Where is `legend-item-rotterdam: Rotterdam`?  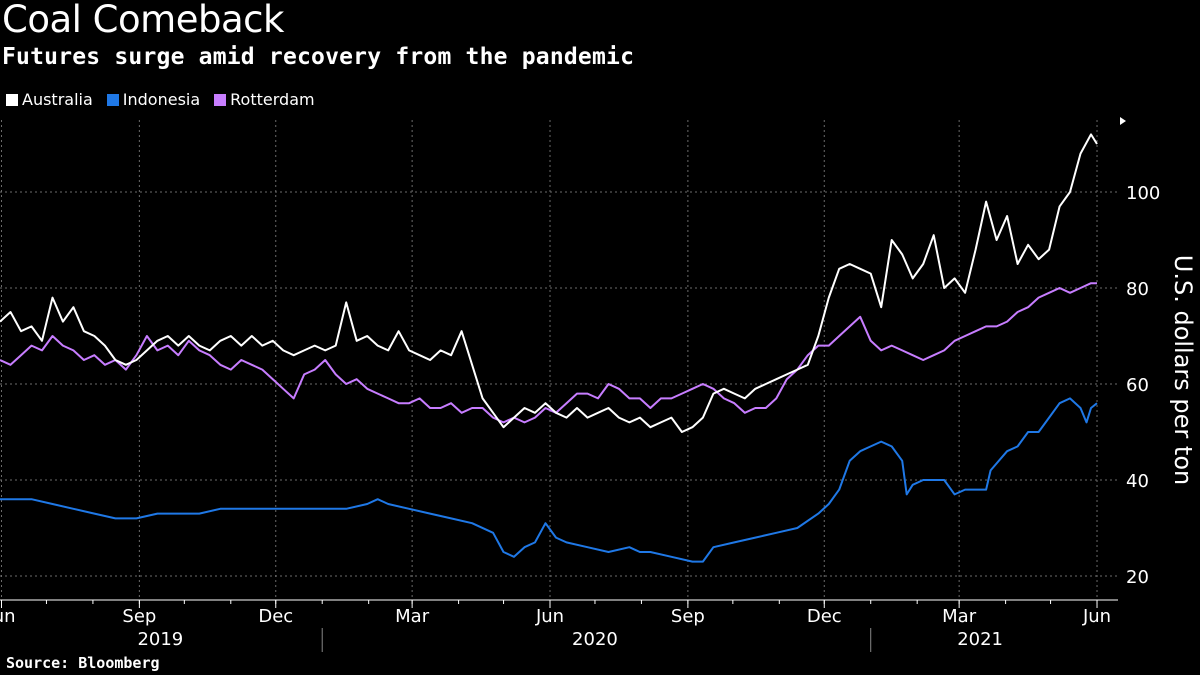 legend-item-rotterdam: Rotterdam is located at coordinates (264, 99).